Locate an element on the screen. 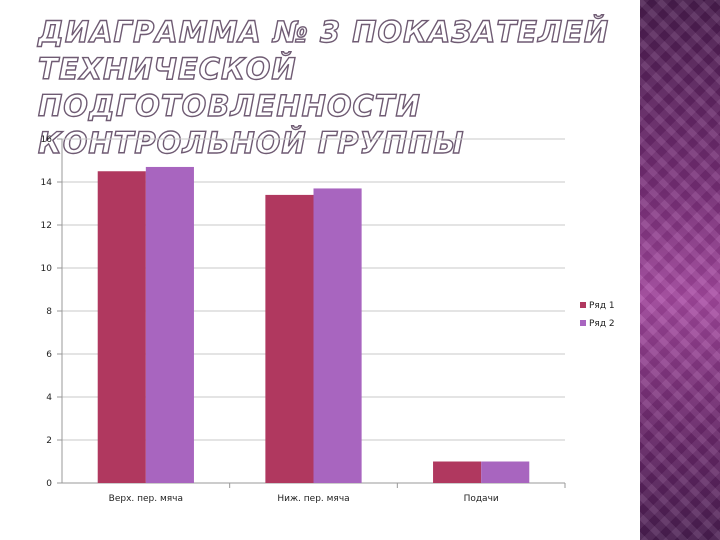  y-tick-label: 8 is located at coordinates (49, 312).